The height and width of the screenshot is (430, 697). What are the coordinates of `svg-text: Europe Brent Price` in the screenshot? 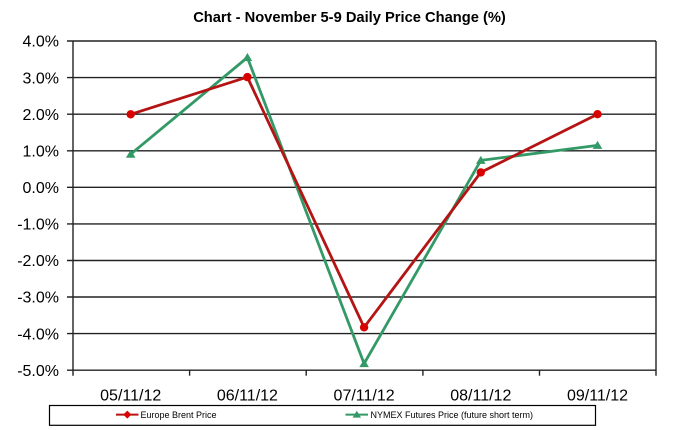 It's located at (179, 415).